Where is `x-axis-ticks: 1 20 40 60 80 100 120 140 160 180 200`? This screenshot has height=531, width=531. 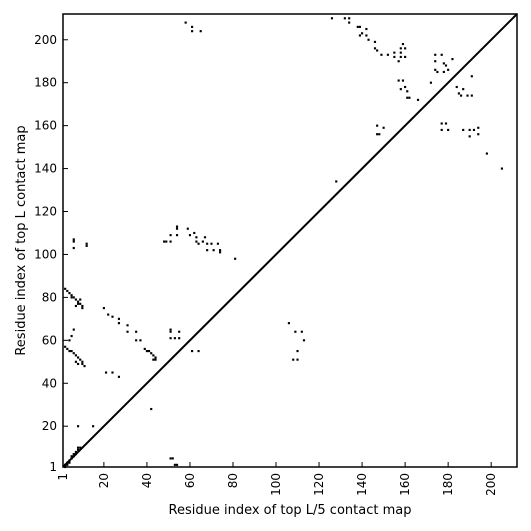
x-axis-ticks: 1 20 40 60 80 100 120 140 160 180 200 is located at coordinates (277, 479).